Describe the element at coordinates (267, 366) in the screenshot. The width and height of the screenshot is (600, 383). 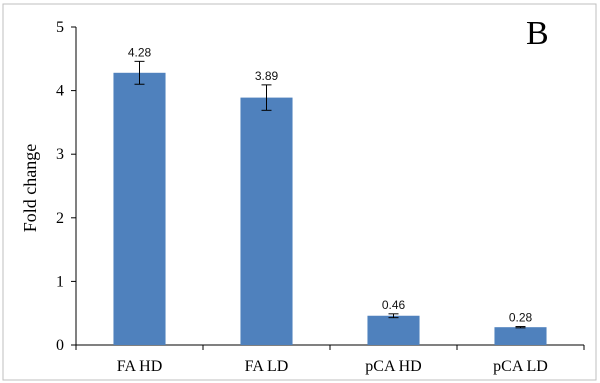
I see `category-label: FA LD` at that location.